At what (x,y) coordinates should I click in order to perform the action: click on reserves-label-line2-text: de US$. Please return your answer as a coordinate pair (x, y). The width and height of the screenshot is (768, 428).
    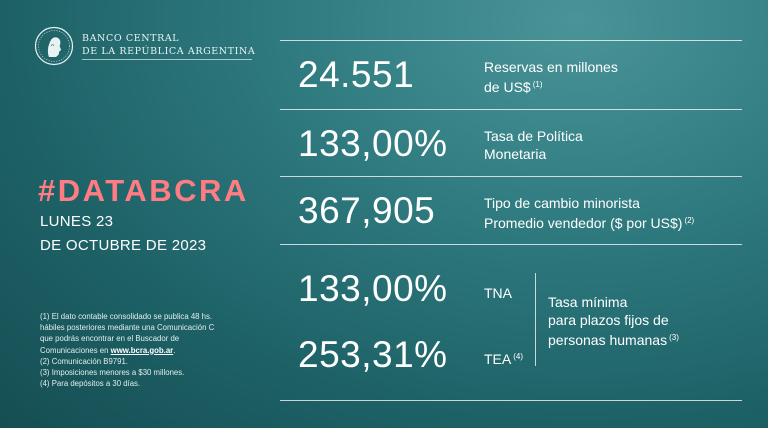
    Looking at the image, I should click on (507, 87).